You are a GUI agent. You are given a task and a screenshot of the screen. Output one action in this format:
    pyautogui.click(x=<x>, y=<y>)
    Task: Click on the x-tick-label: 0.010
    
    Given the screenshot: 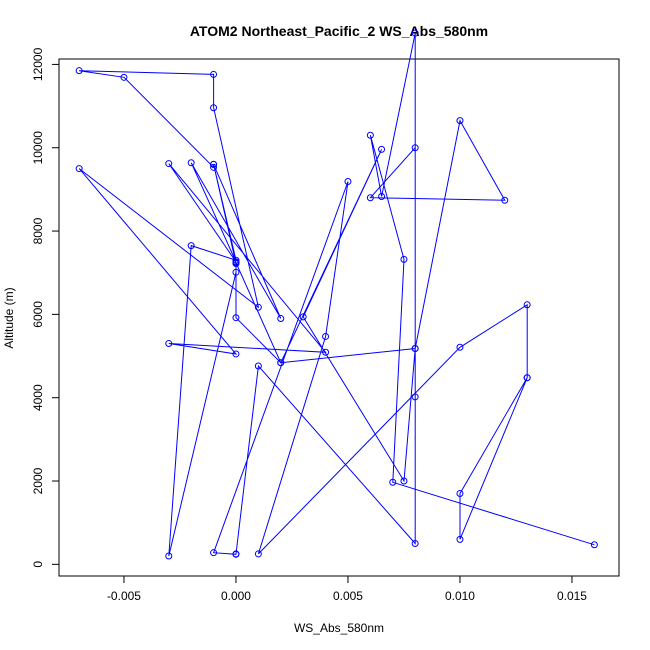 What is the action you would take?
    pyautogui.click(x=460, y=596)
    